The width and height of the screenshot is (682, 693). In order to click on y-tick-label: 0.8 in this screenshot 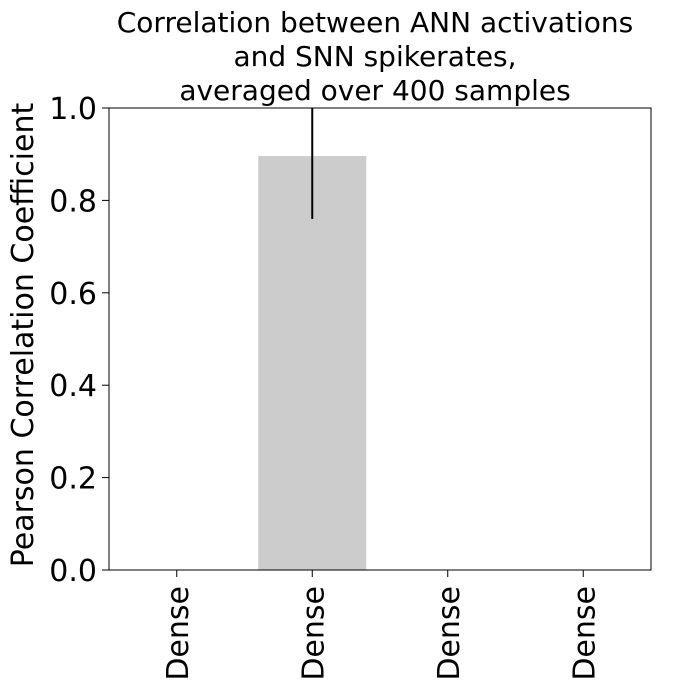, I will do `click(73, 201)`.